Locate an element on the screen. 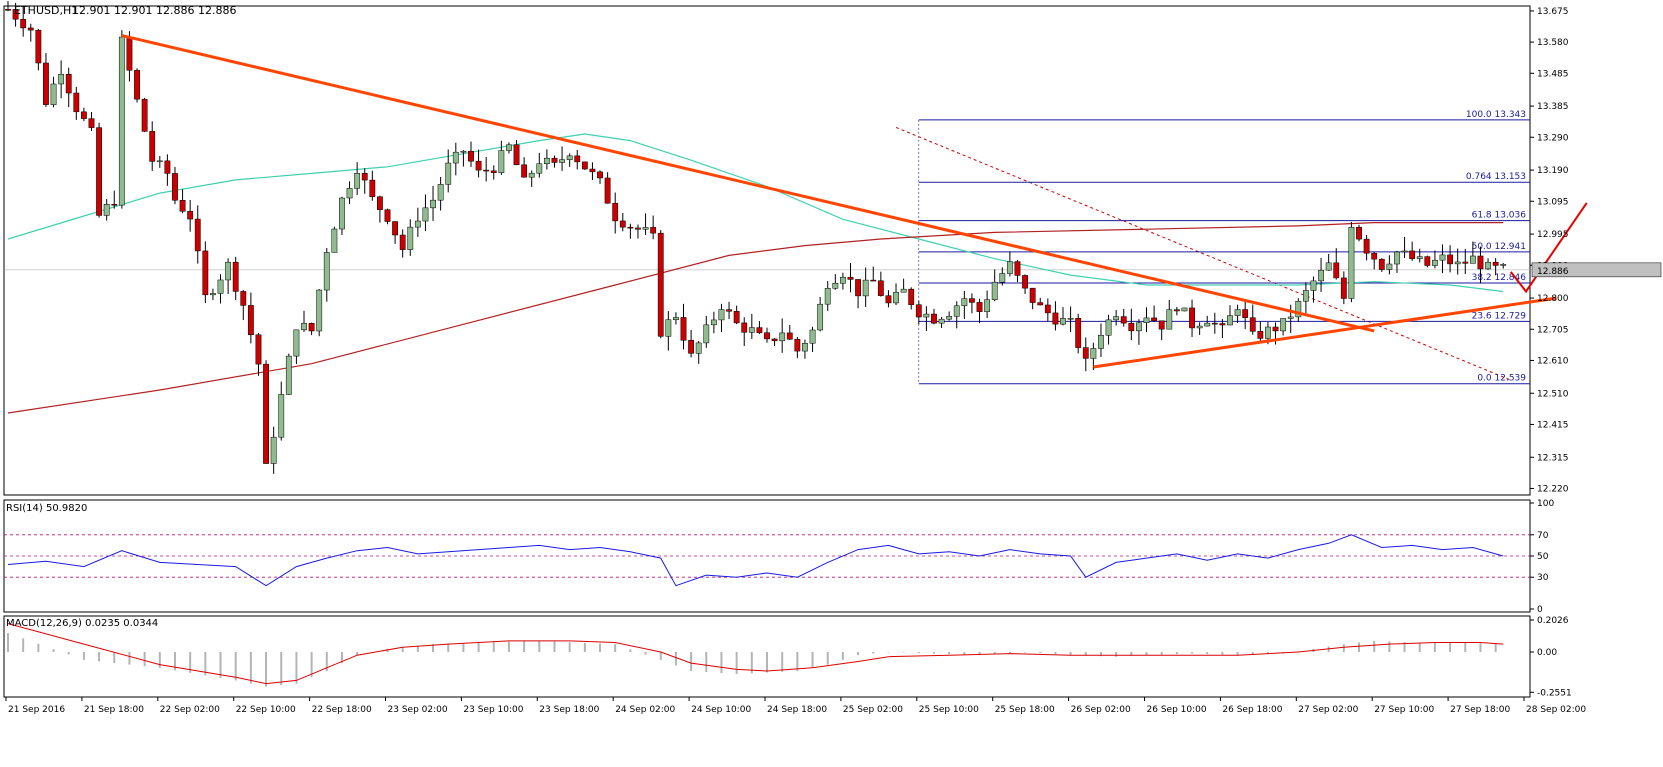  current-price-box is located at coordinates (1596, 270).